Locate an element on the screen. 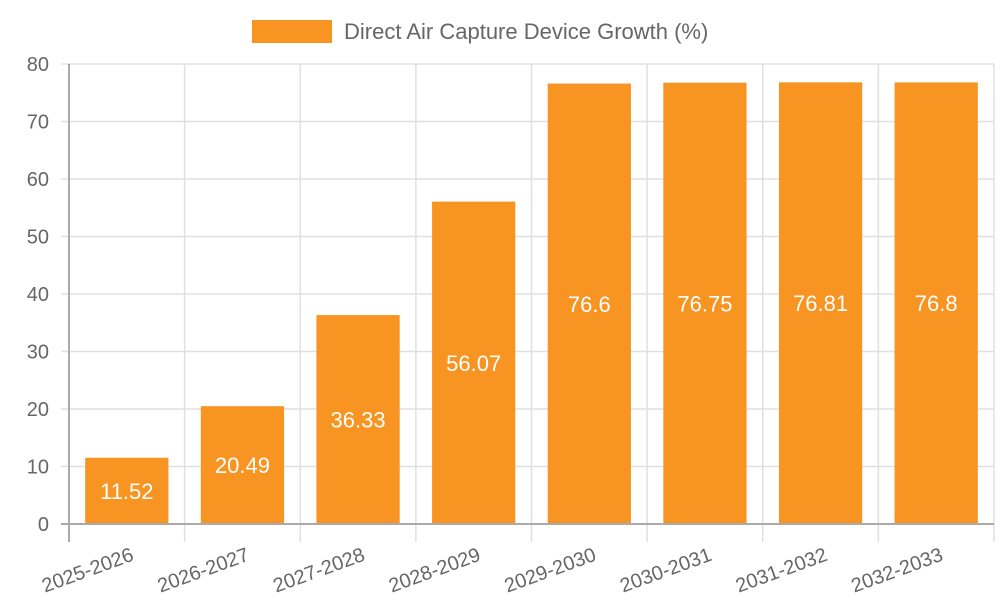 The image size is (1000, 600). y-tick-label: 0 is located at coordinates (43, 525).